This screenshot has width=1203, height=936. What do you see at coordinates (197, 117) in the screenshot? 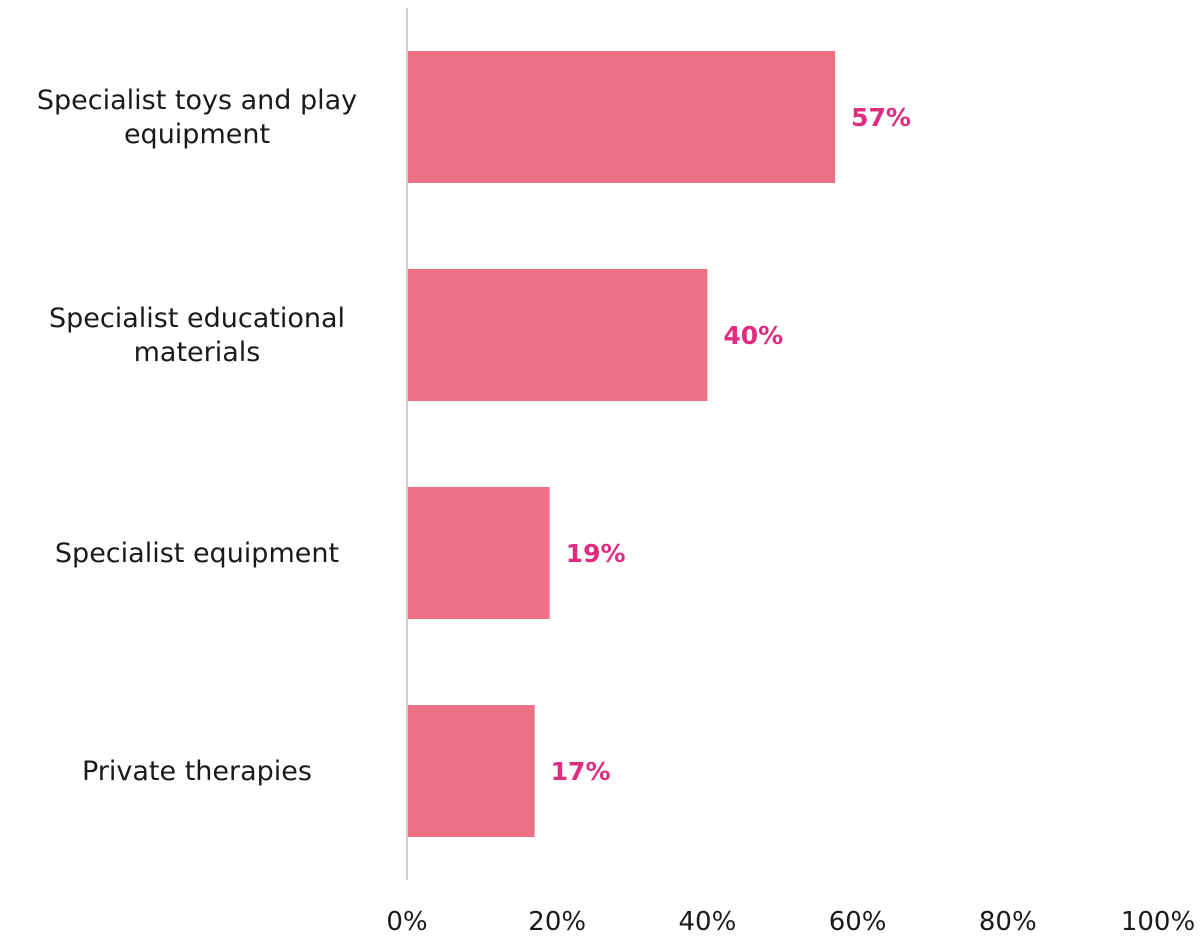
I see `category-label-0: Specialist toys and play equipment` at bounding box center [197, 117].